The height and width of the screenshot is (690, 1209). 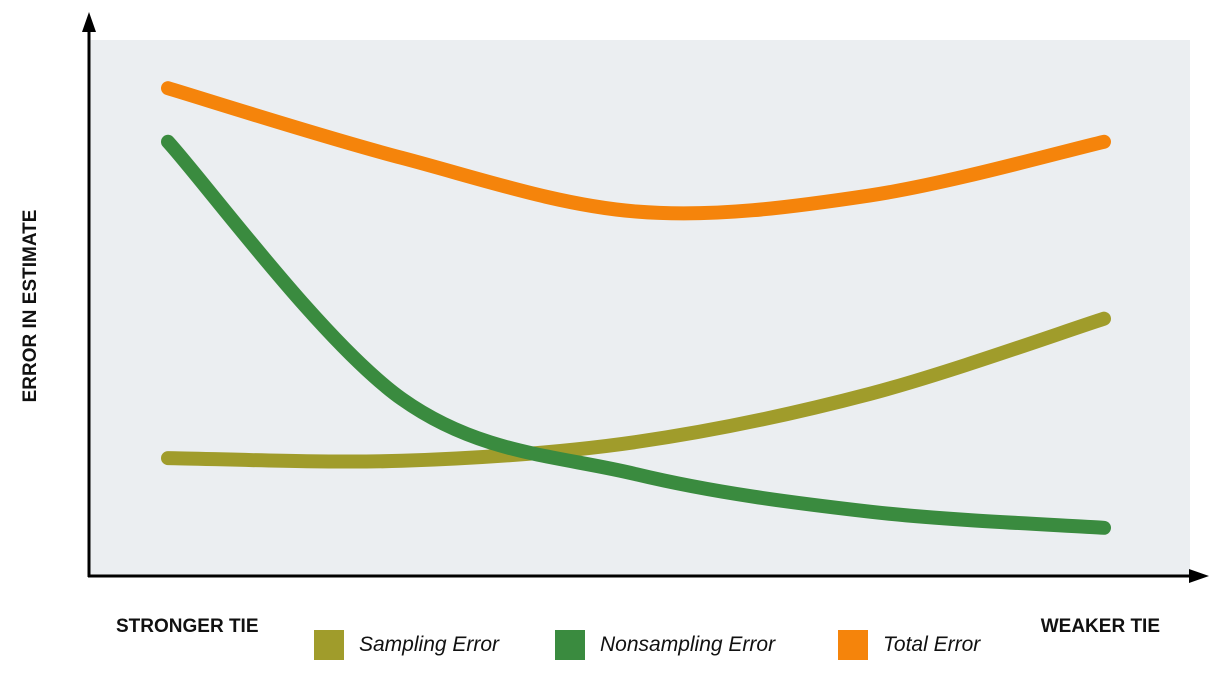 I want to click on legend-item-nonsampling-error: Nonsampling Error, so click(x=665, y=645).